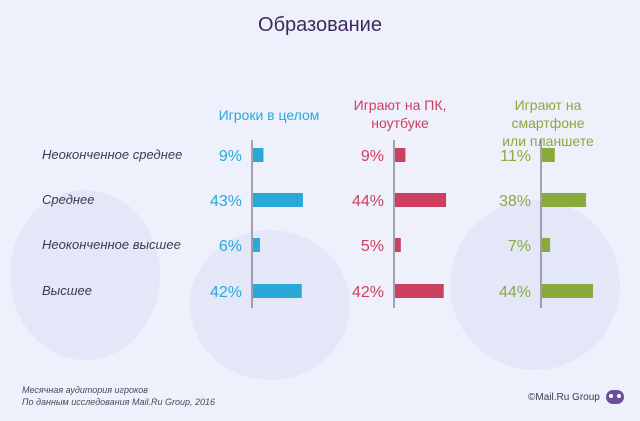 Image resolution: width=640 pixels, height=421 pixels. I want to click on legend-mobile: Играют на смартфоне или планшете, so click(548, 123).